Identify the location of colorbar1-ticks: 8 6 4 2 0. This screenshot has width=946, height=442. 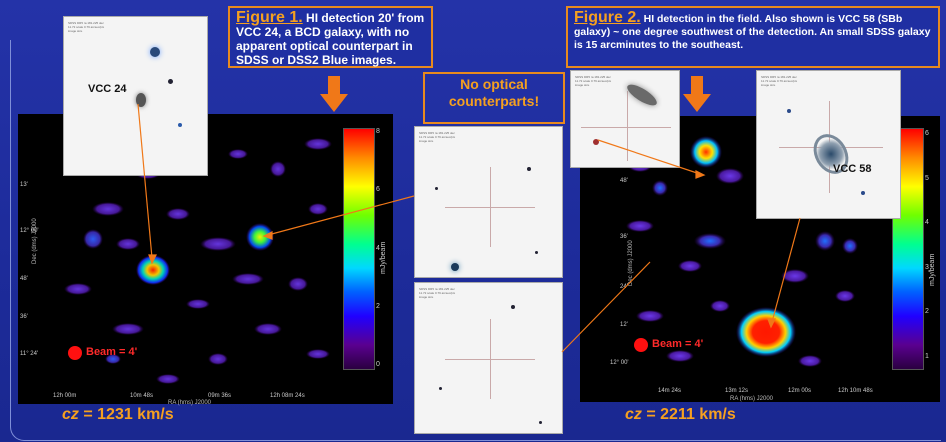
(378, 248).